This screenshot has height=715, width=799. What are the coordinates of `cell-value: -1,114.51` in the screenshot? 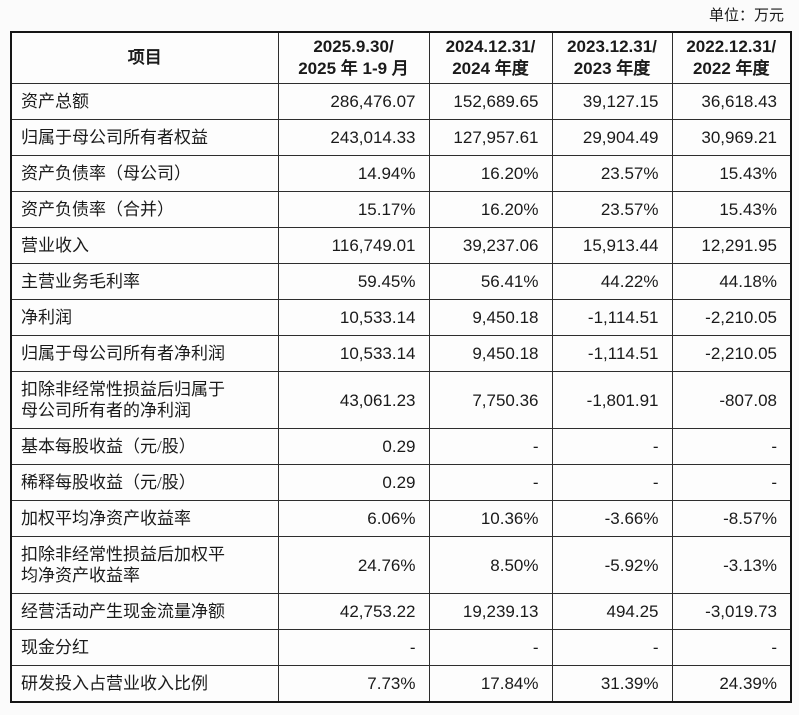 It's located at (612, 317).